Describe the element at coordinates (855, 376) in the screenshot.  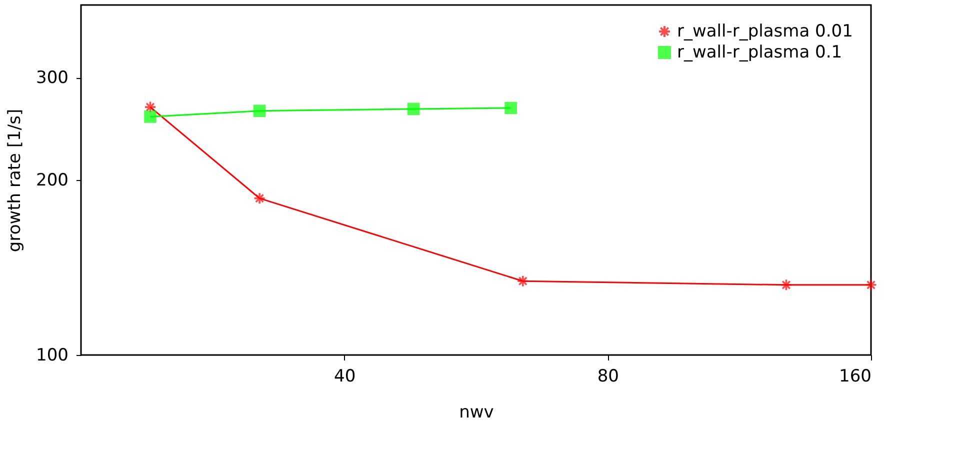
I see `x-tick-label: 160` at that location.